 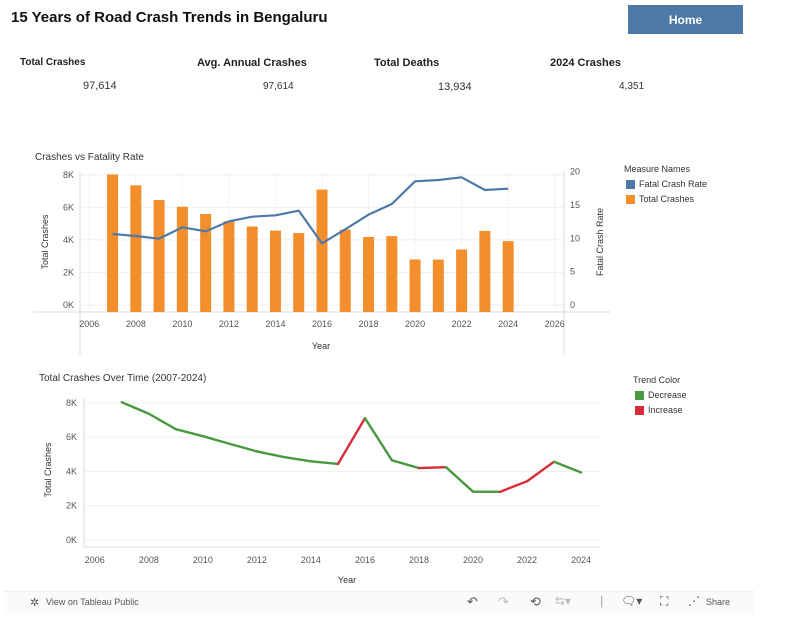 I want to click on chart1-x-tick-label: 2024, so click(x=508, y=324).